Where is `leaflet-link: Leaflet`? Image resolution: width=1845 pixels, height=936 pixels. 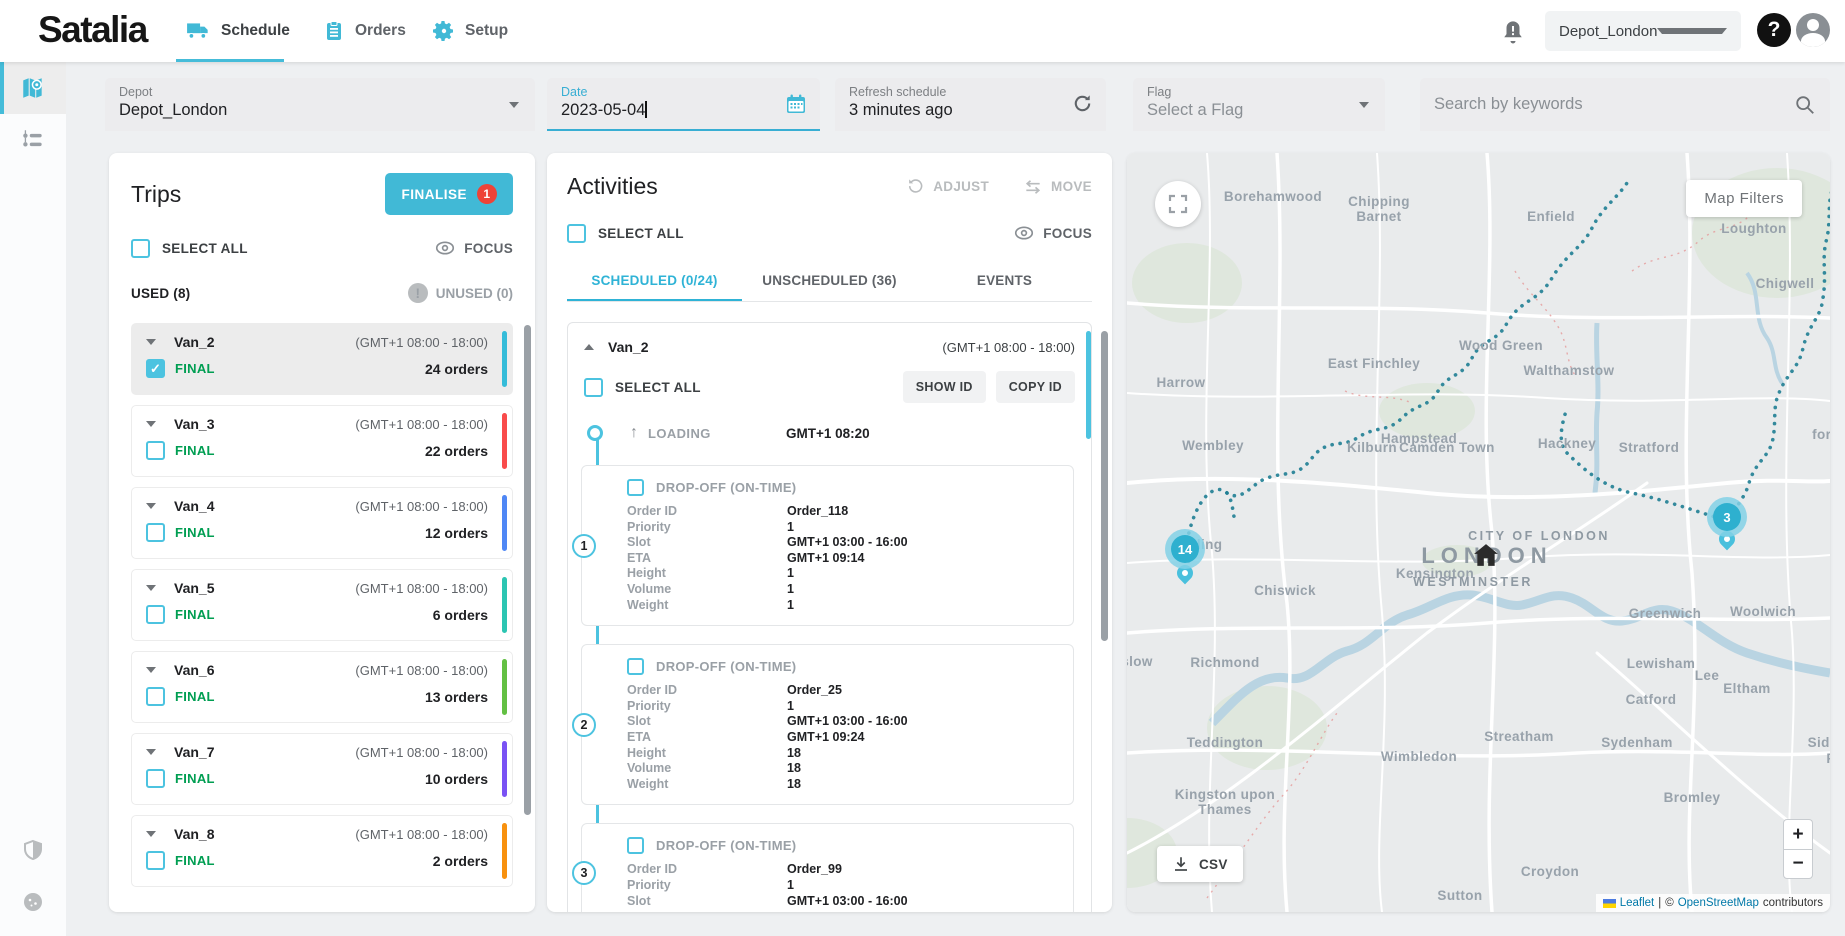 leaflet-link: Leaflet is located at coordinates (1637, 903).